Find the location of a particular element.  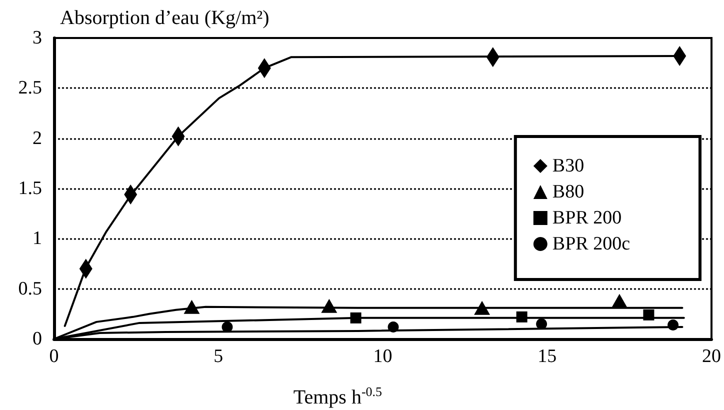

x-tick-label: 20 is located at coordinates (711, 356).